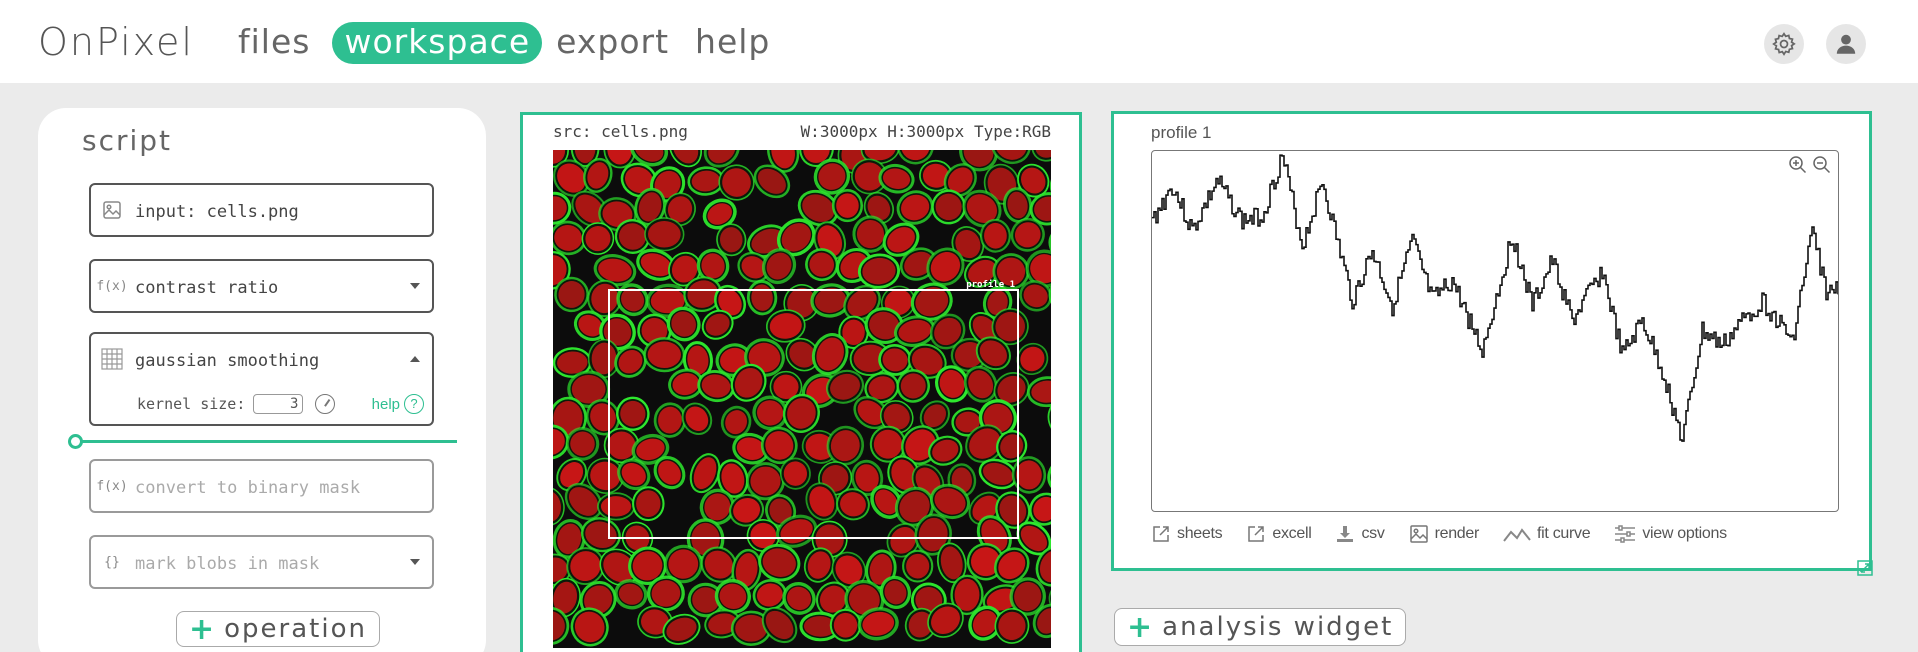 The image size is (1918, 652). What do you see at coordinates (1181, 132) in the screenshot?
I see `profile-title: profile 1` at bounding box center [1181, 132].